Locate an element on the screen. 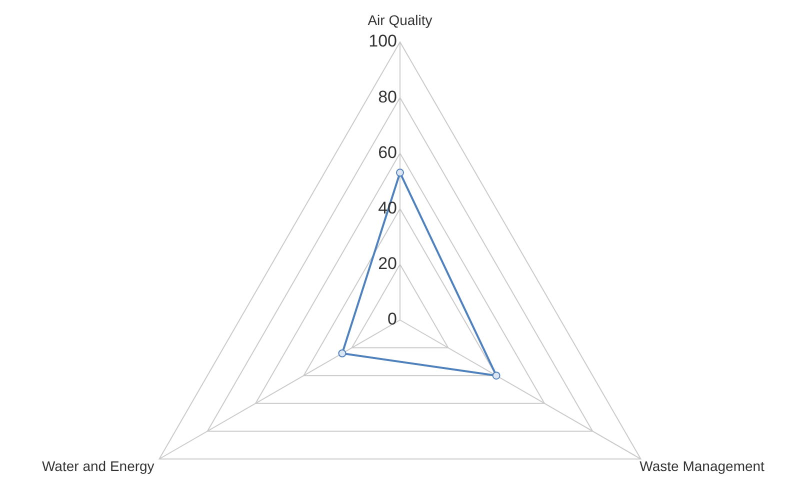 The height and width of the screenshot is (479, 806). spoke-label: Waste Management is located at coordinates (702, 466).